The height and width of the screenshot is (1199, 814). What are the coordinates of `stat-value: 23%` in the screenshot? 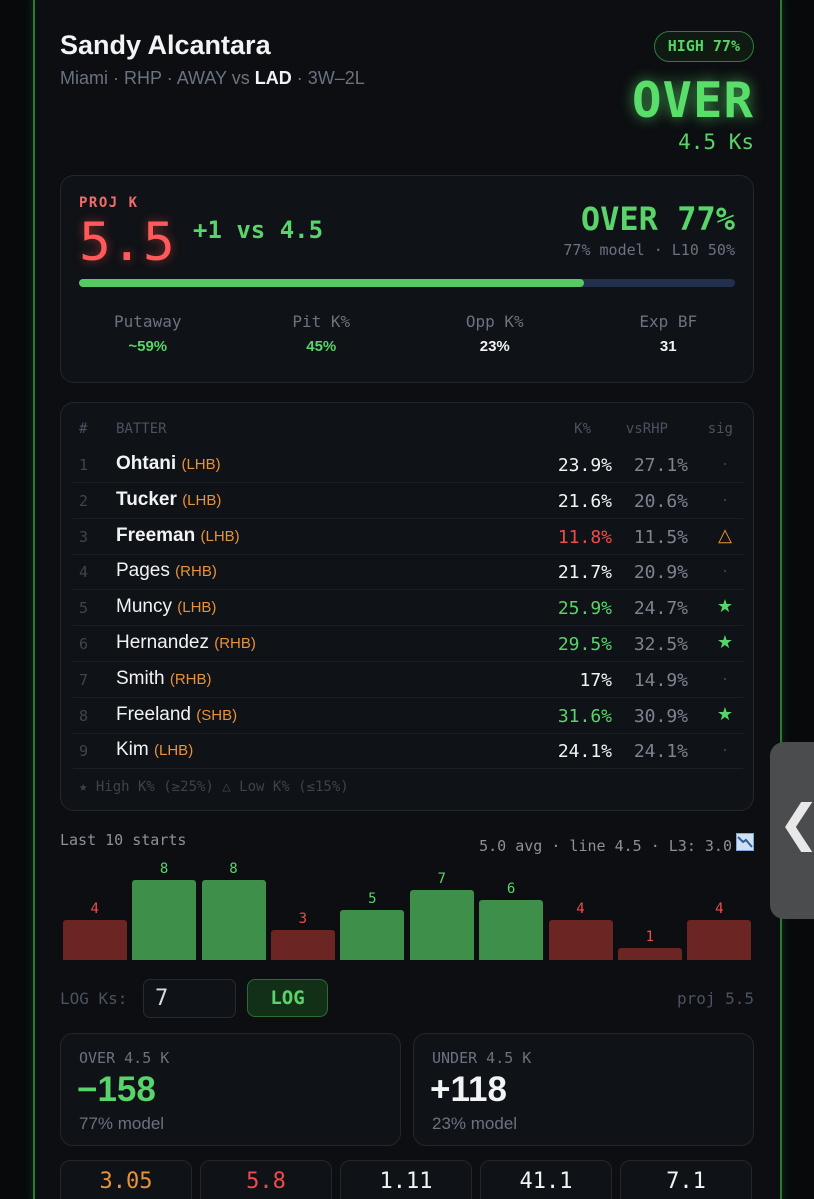 It's located at (494, 346).